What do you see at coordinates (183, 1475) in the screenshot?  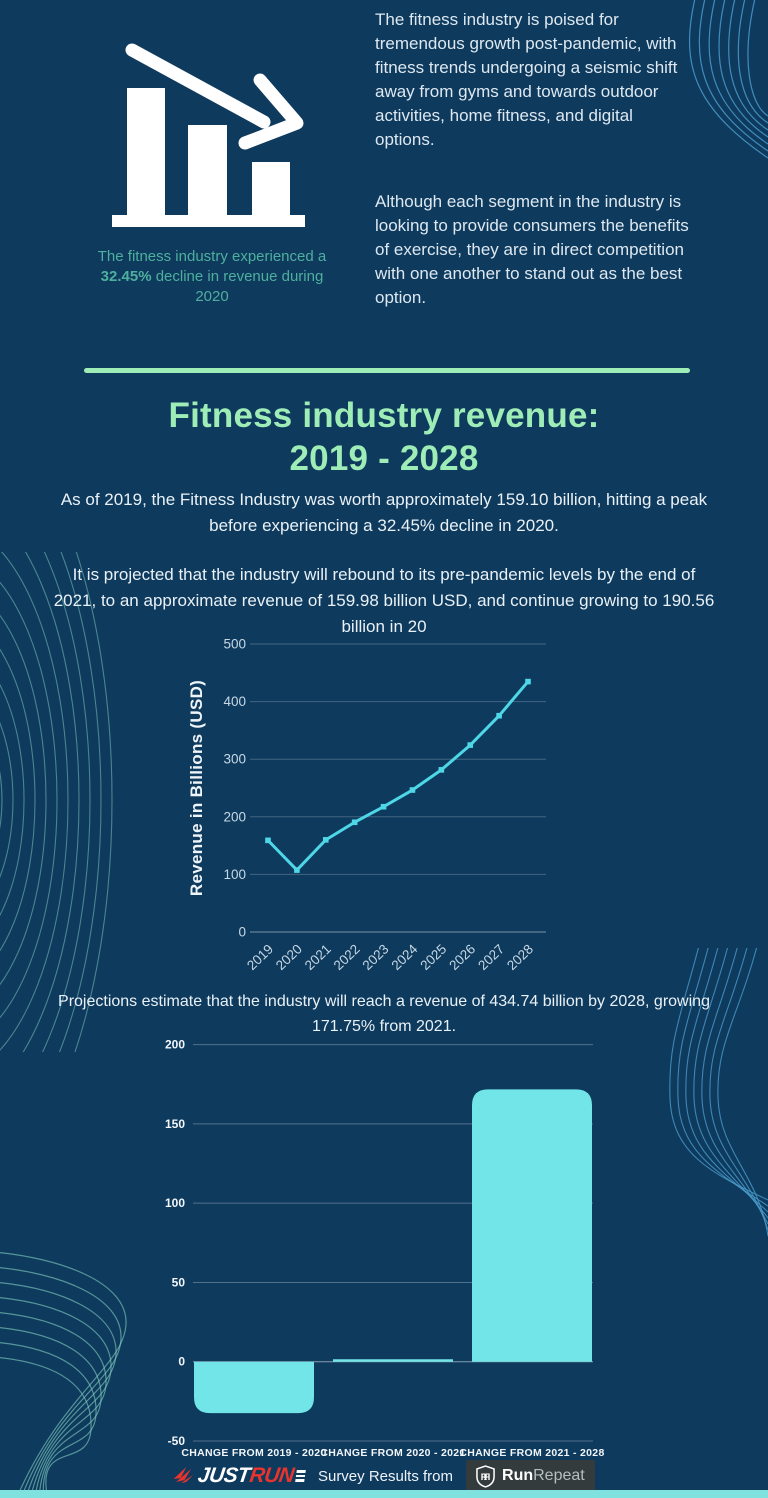 I see `starburst-icon` at bounding box center [183, 1475].